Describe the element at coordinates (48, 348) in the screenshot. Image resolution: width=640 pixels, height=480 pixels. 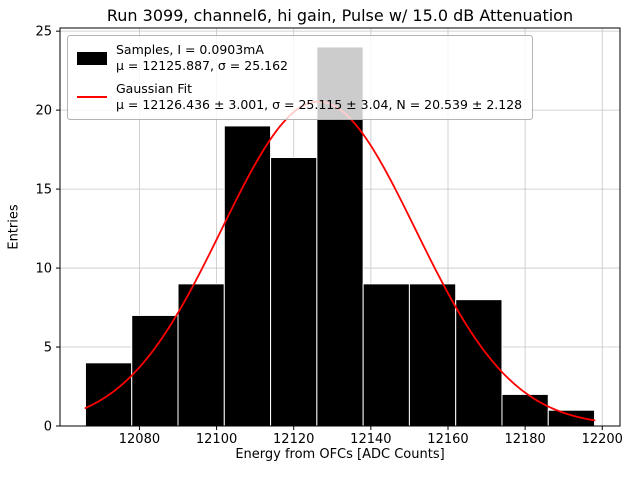
I see `y-tick-label: 5` at that location.